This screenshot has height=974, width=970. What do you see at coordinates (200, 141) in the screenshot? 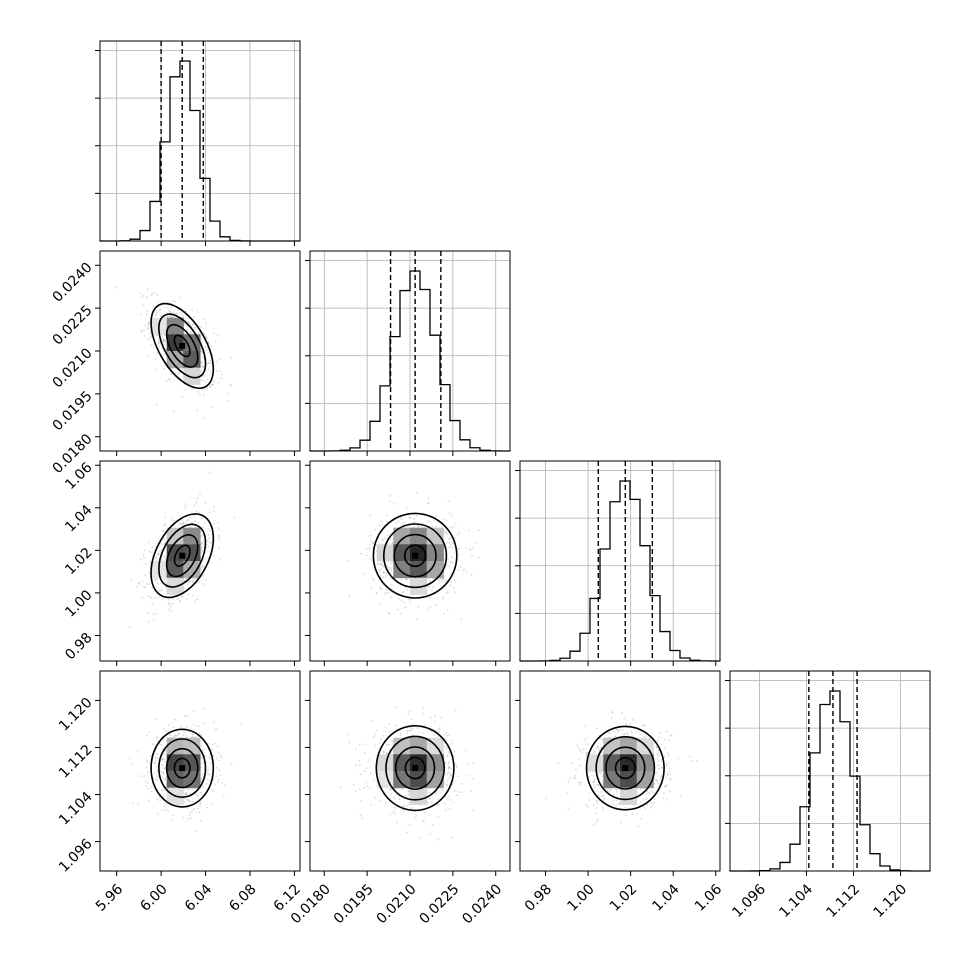
I see `panel-frame` at bounding box center [200, 141].